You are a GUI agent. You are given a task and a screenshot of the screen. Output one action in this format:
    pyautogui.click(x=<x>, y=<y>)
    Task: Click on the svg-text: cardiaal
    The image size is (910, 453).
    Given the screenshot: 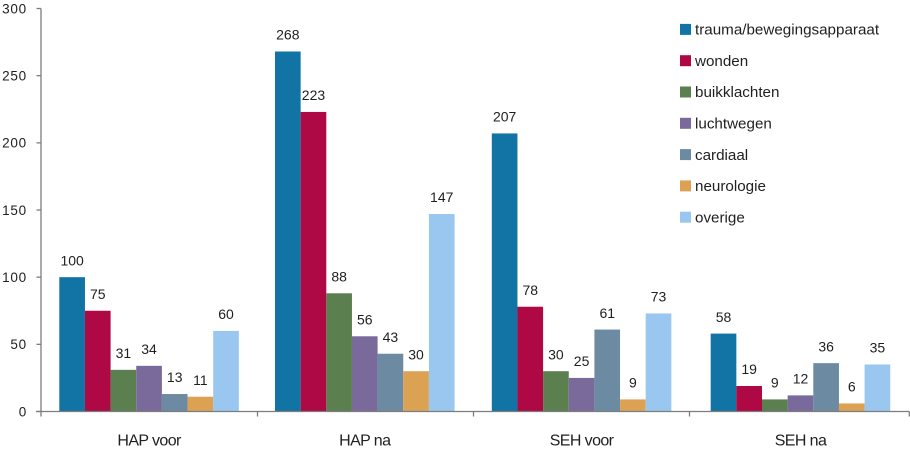 What is the action you would take?
    pyautogui.click(x=721, y=155)
    